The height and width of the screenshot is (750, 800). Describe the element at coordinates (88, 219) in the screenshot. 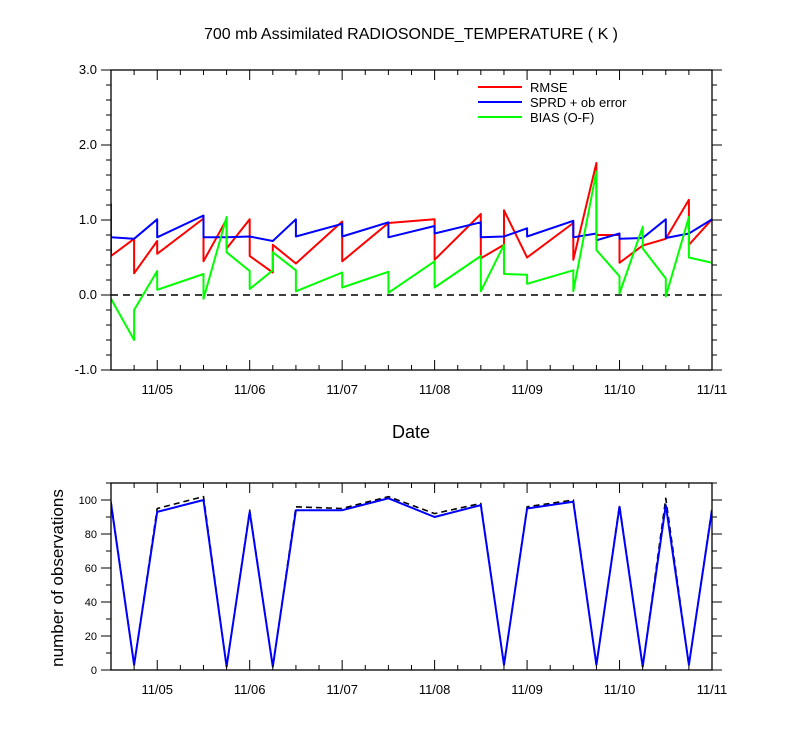

I see `y-tick-label: 1.0` at that location.